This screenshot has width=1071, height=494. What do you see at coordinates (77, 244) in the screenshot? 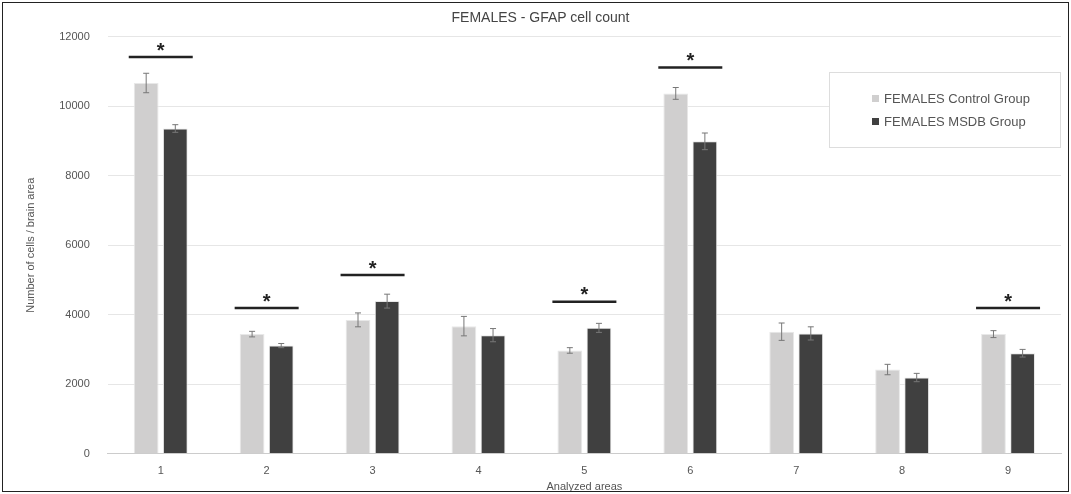
I see `y-tick-label: 6000` at bounding box center [77, 244].